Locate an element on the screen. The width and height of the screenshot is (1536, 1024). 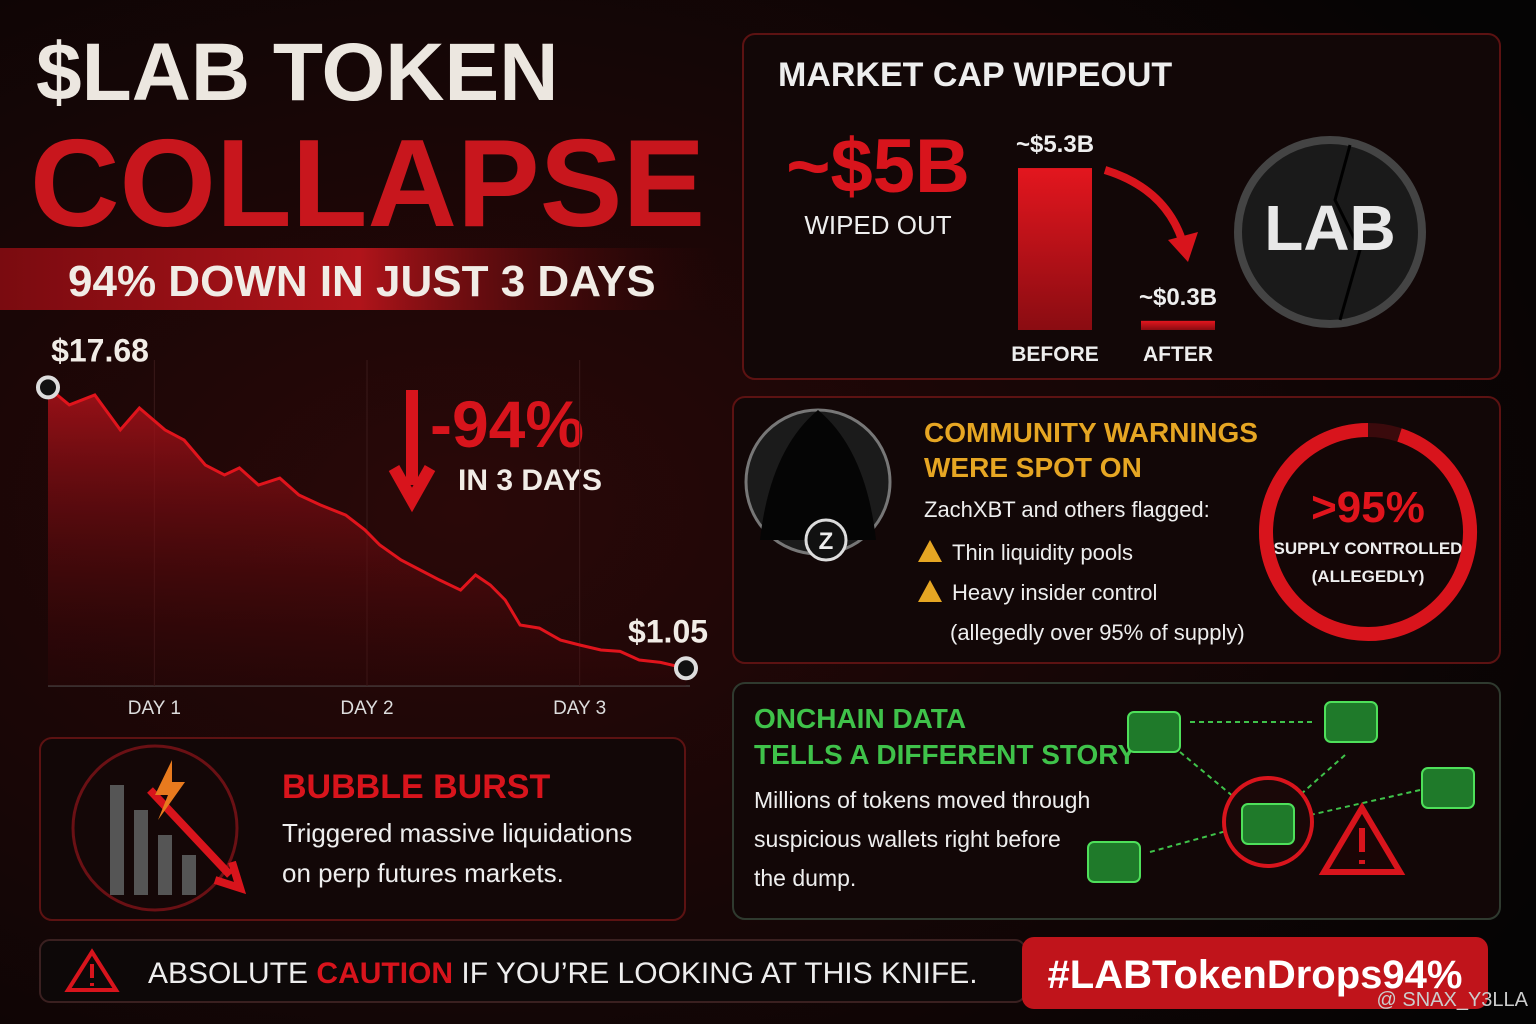
wipe-caption: WIPED OUT is located at coordinates (877, 225).